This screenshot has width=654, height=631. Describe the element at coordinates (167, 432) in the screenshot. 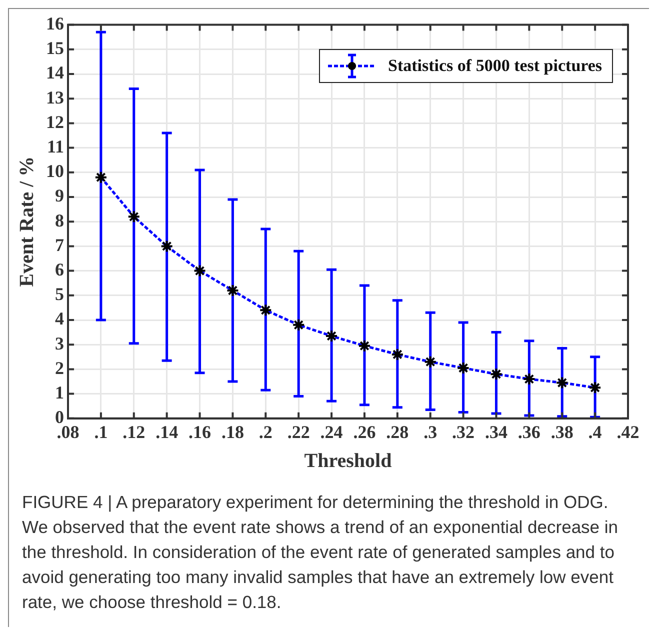

I see `x-tick-label: .14` at that location.